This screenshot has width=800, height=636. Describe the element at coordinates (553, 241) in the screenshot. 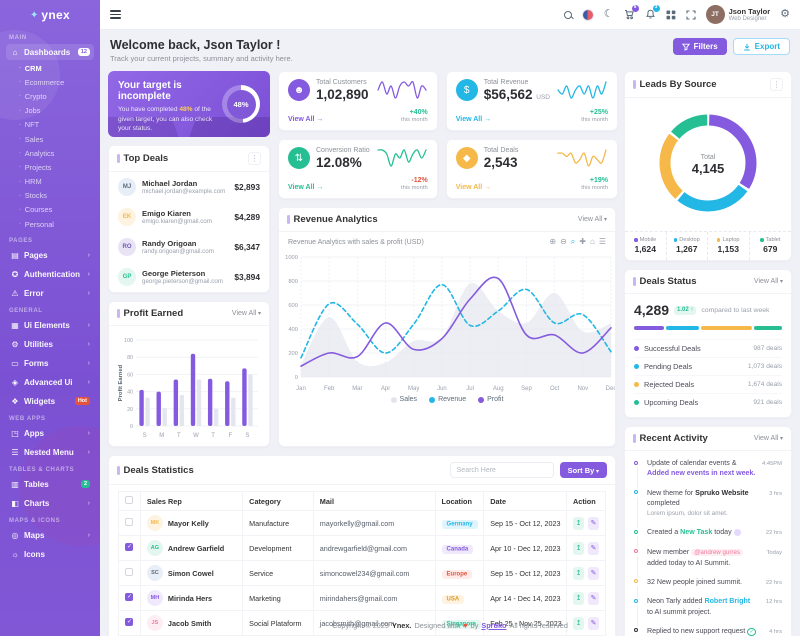

I see `zoom-in-icon: ⊕` at that location.